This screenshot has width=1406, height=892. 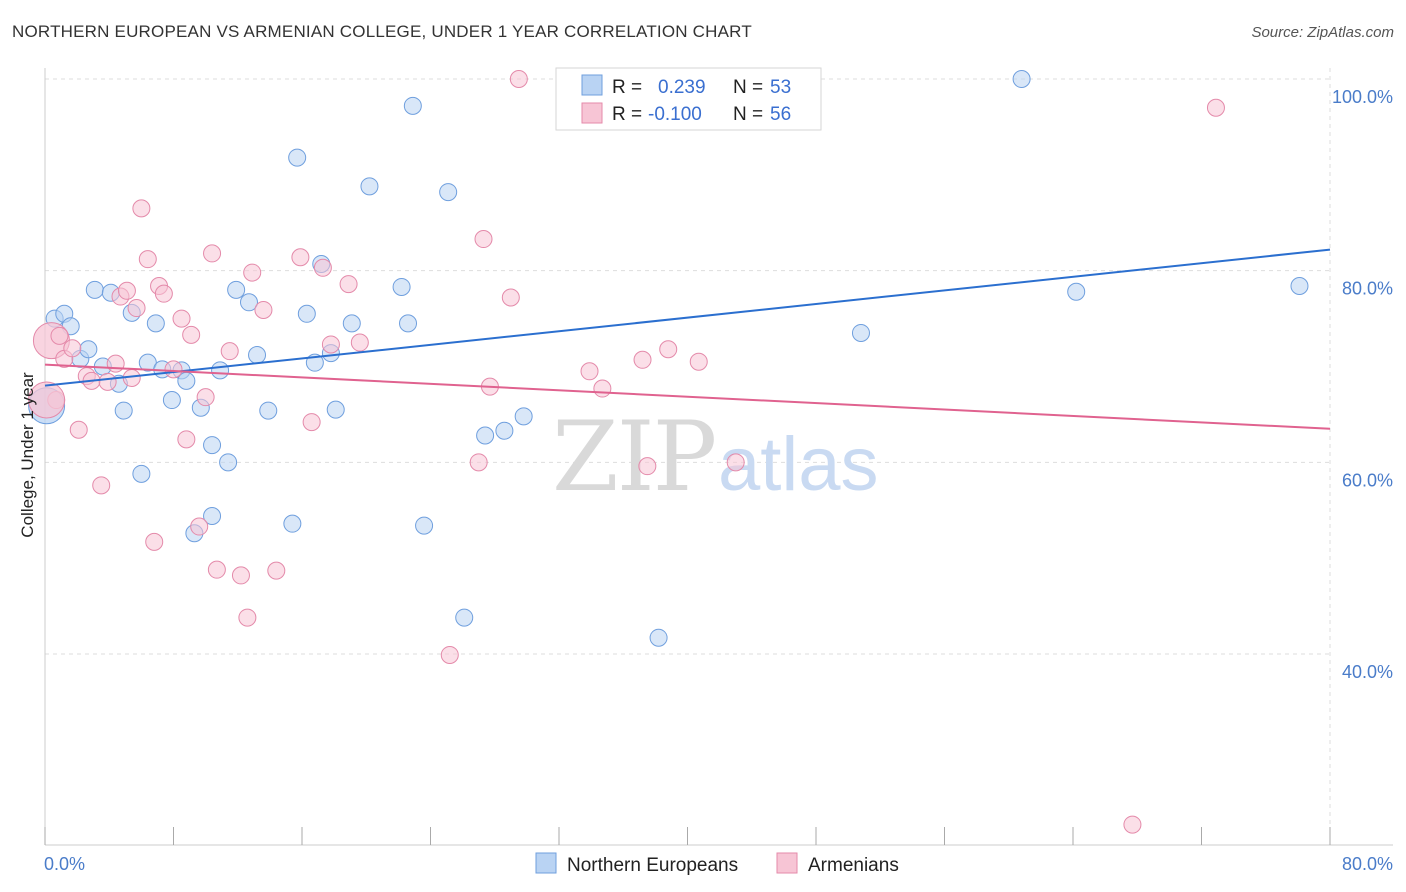 What do you see at coordinates (780, 114) in the screenshot?
I see `stats-n-value: 56` at bounding box center [780, 114].